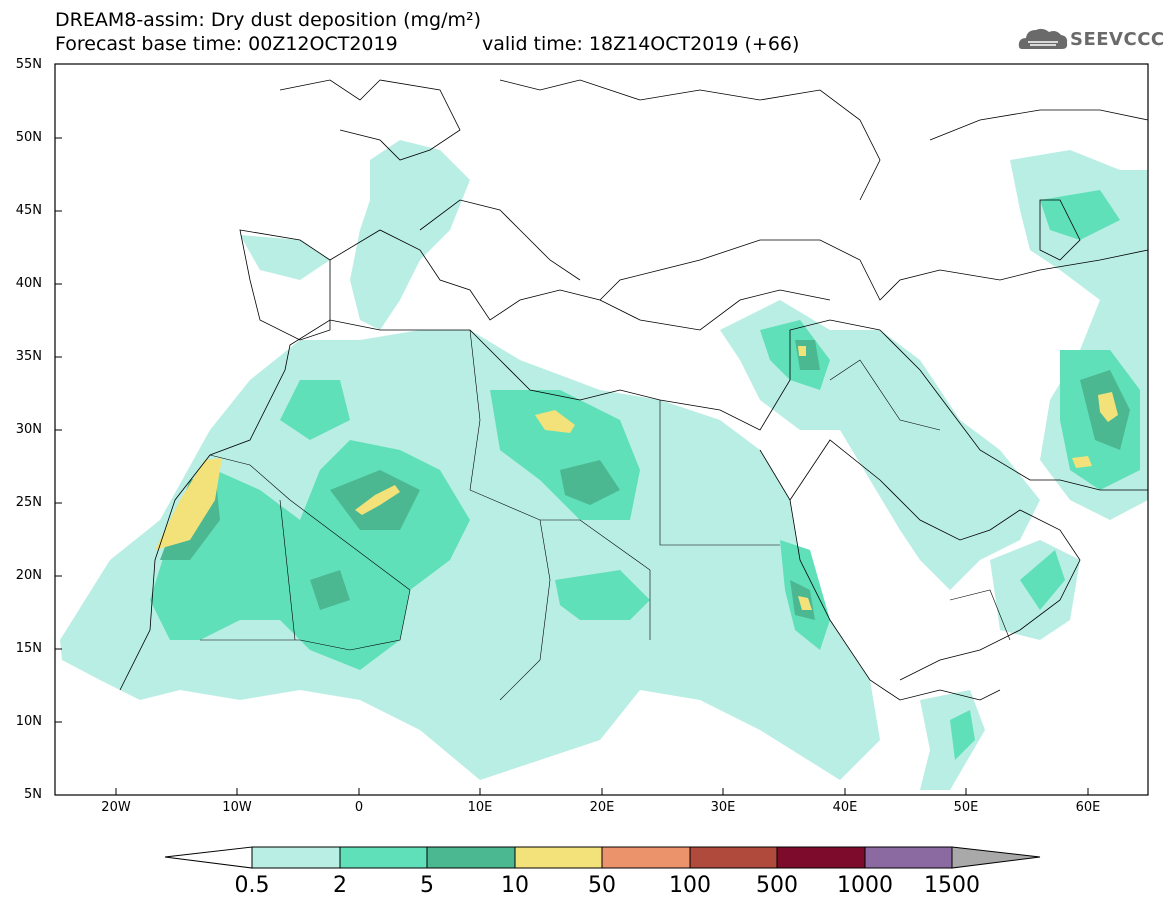  Describe the element at coordinates (1043, 38) in the screenshot. I see `cloud-logo-icon` at that location.